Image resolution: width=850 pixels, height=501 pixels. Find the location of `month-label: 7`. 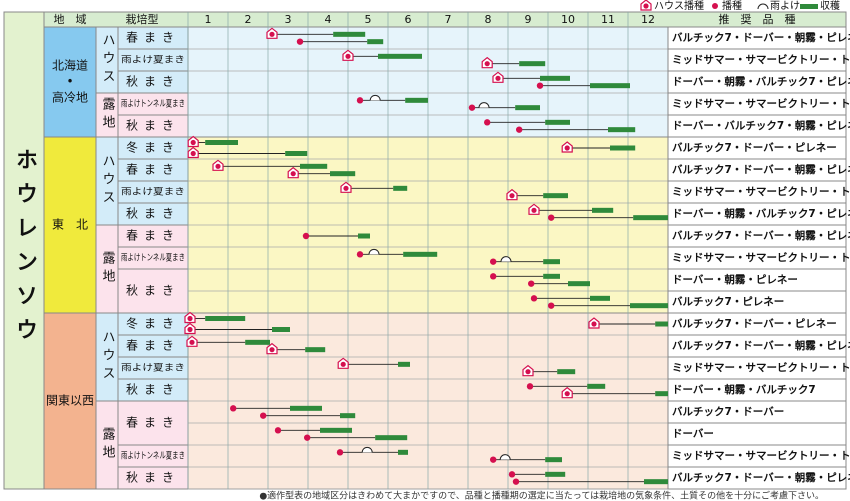

month-label: 7 is located at coordinates (448, 19).